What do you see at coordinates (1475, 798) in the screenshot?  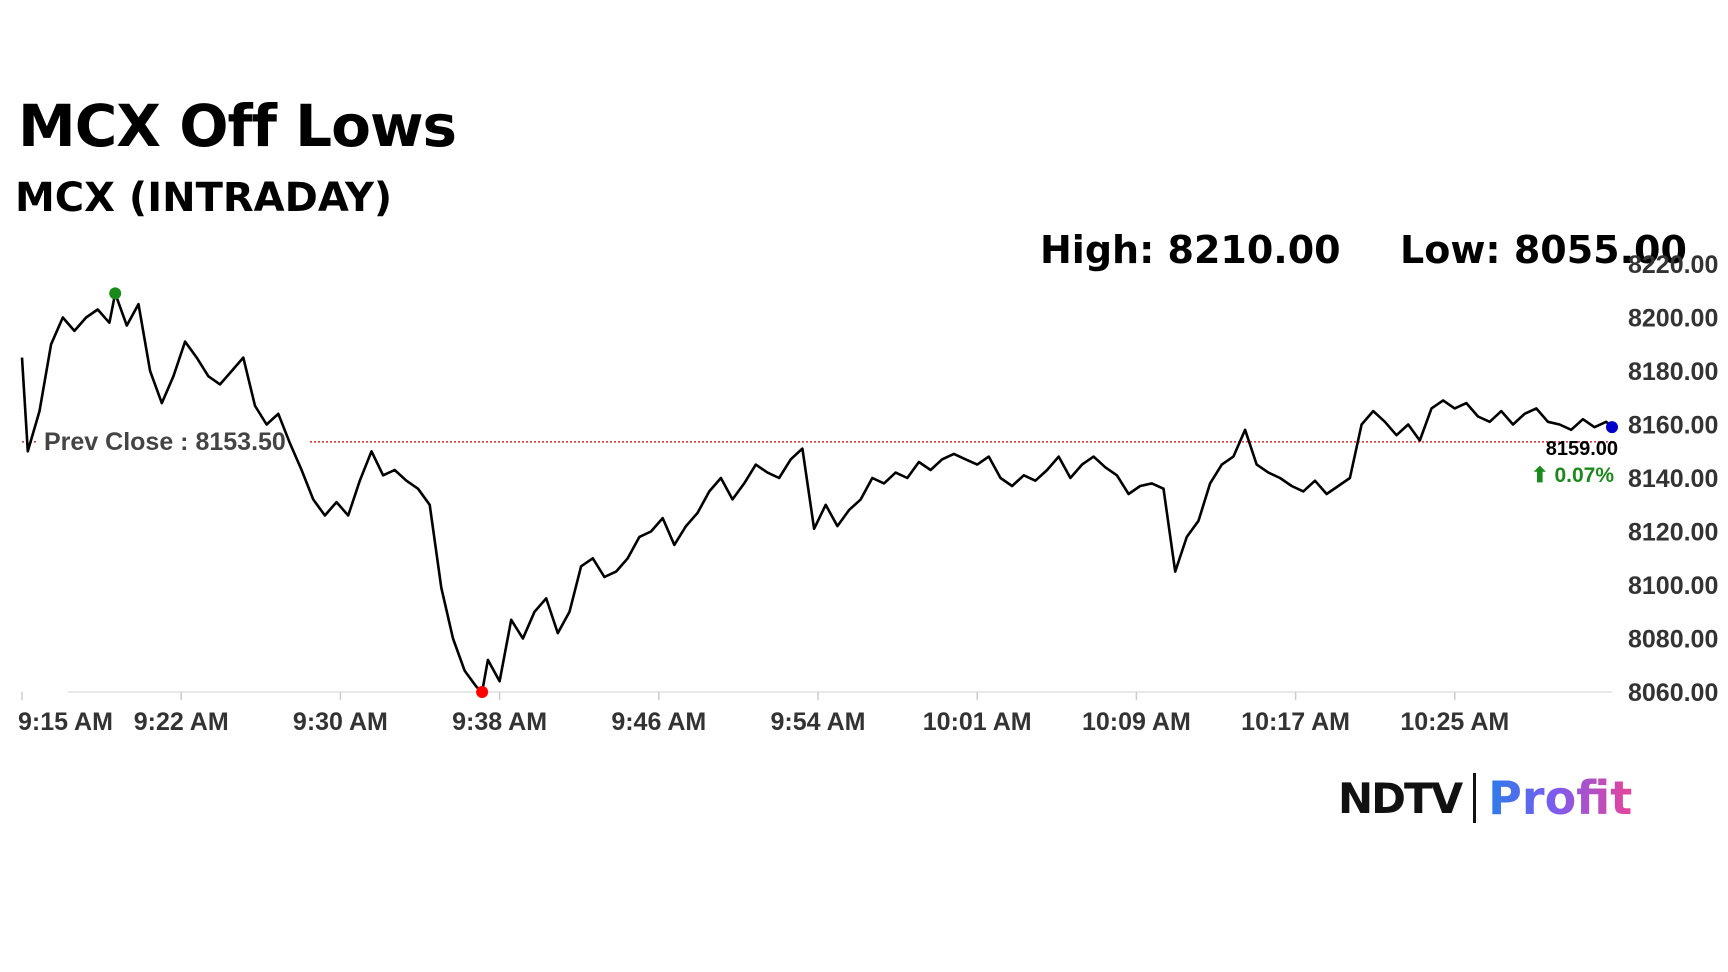 I see `logo-divider` at bounding box center [1475, 798].